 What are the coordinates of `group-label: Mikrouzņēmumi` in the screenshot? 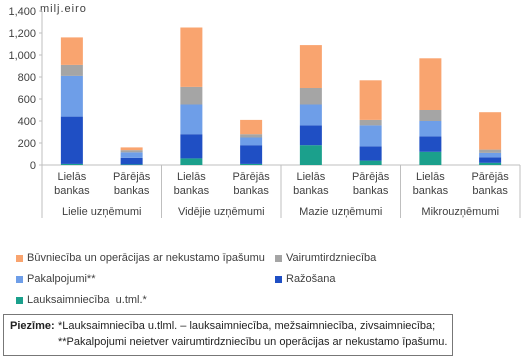 It's located at (460, 212).